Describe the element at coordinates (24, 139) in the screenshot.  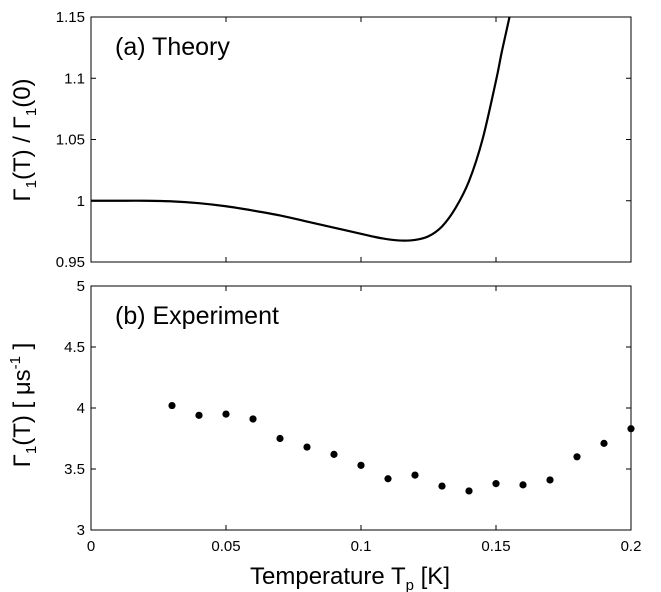
I see `panel-a-ylabel: Γ1(T) / Γ1(0)` at that location.